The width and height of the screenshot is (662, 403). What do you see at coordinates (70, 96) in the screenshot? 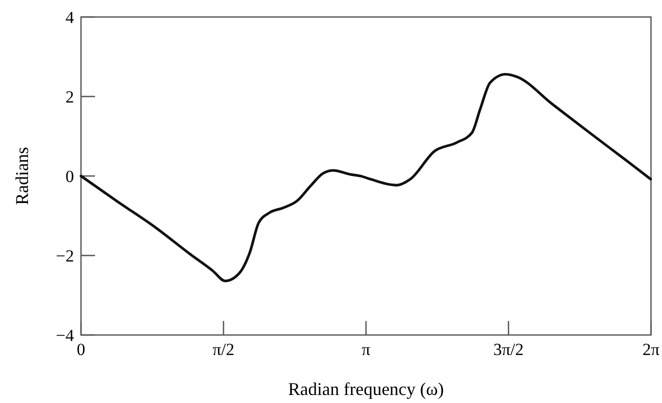
I see `y-tick-label: 2` at bounding box center [70, 96].